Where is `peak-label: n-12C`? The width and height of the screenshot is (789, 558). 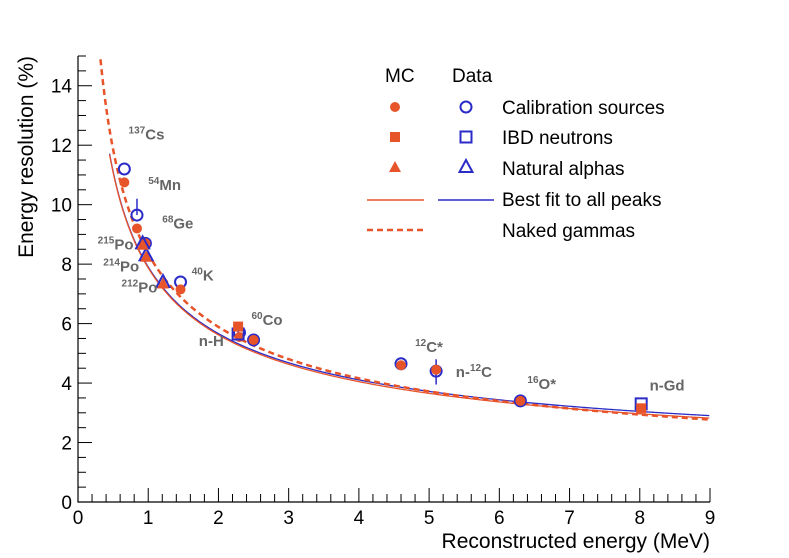
peak-label: n-12C is located at coordinates (474, 372).